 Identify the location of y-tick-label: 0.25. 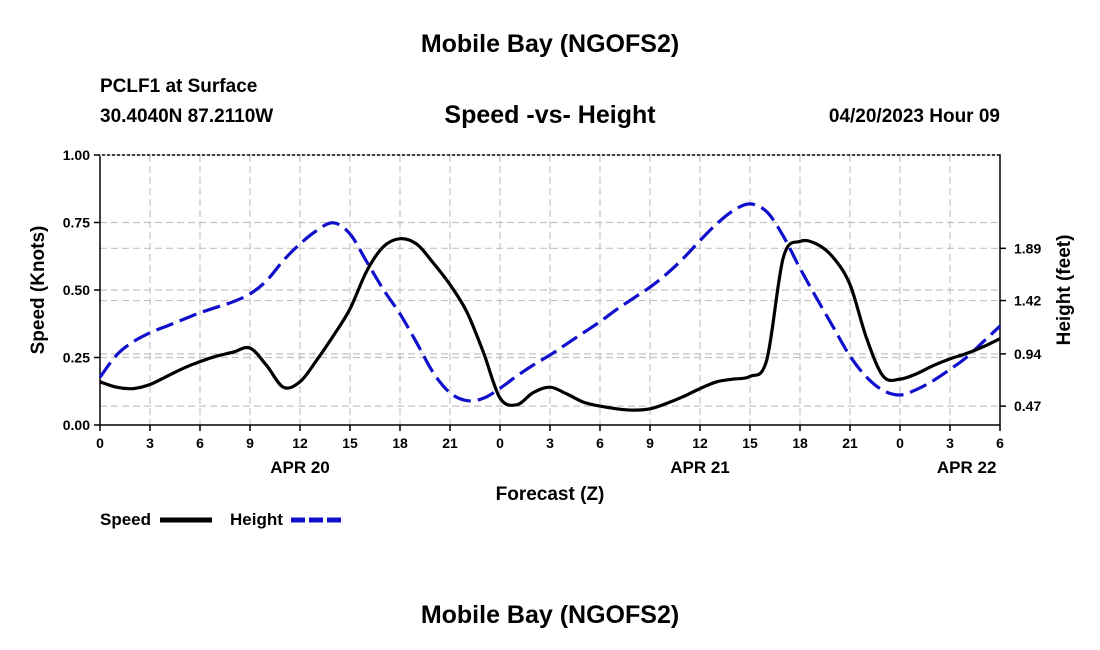
(76, 358).